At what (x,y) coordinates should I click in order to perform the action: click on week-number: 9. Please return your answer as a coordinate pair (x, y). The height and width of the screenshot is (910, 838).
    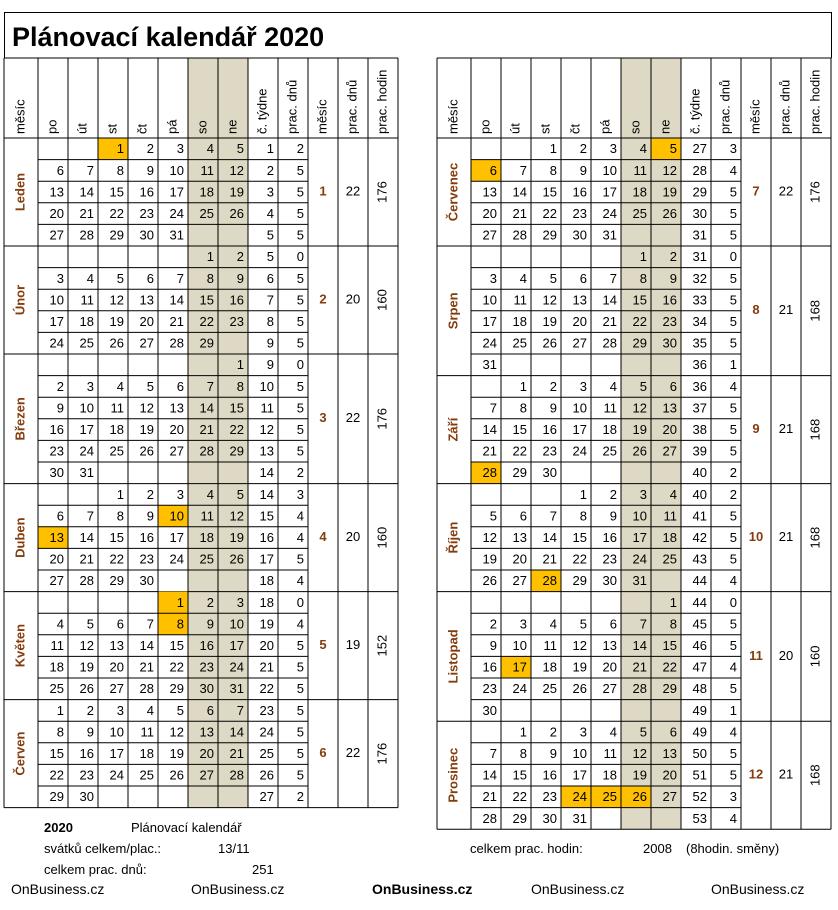
    Looking at the image, I should click on (270, 343).